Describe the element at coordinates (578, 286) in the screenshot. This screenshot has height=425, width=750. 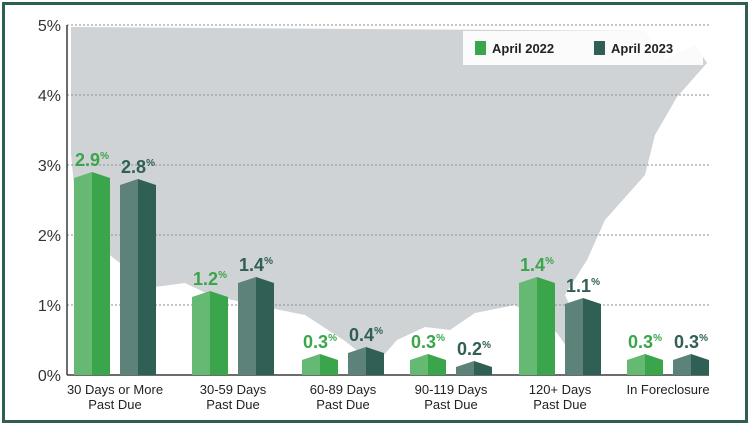
I see `bar-value-number: 1.1` at that location.